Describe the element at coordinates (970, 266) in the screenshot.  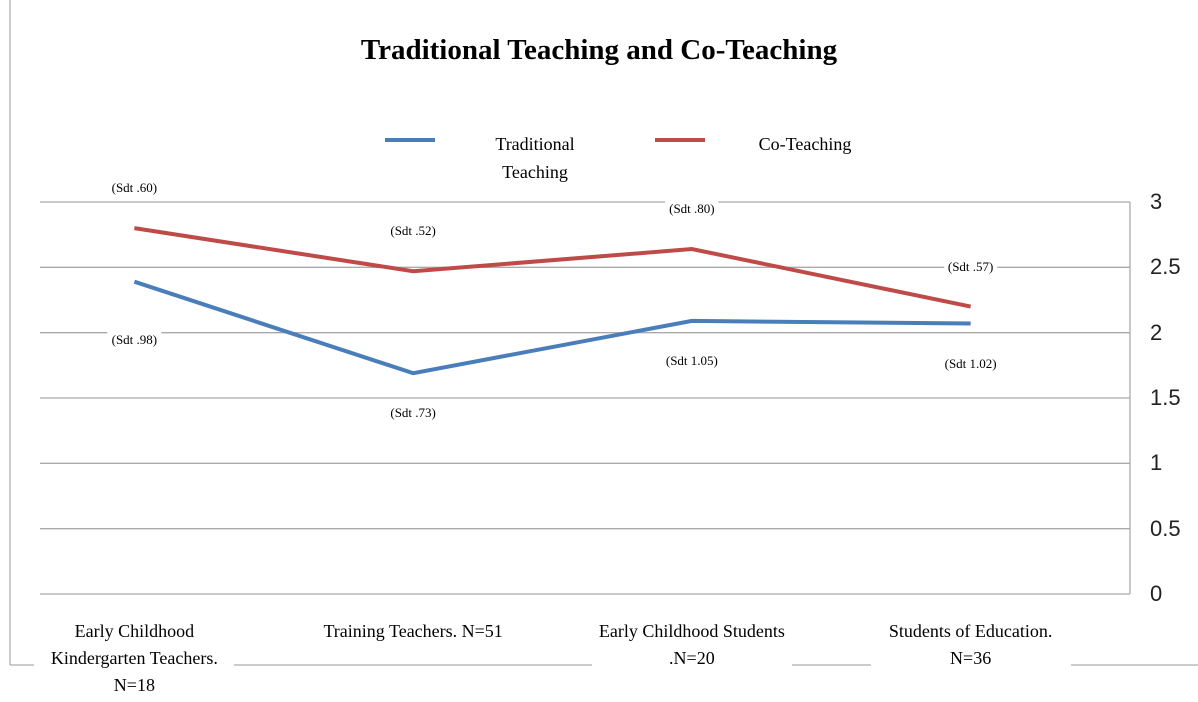
I see `sd-label: (Sdt .57)` at that location.